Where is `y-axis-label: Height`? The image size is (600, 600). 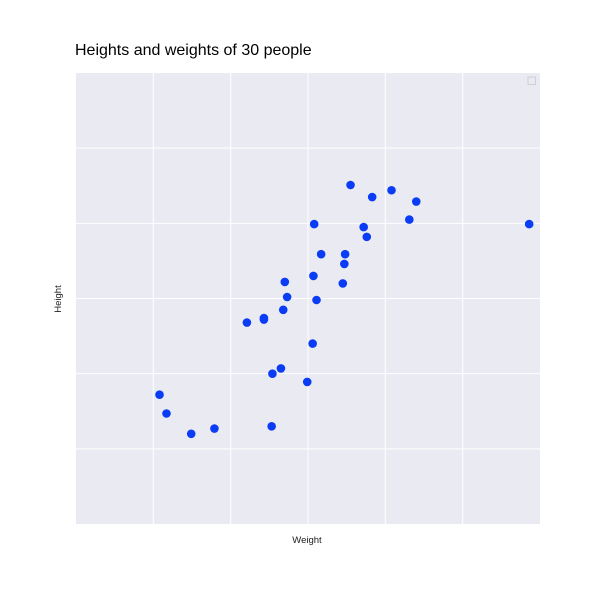 y-axis-label: Height is located at coordinates (58, 299).